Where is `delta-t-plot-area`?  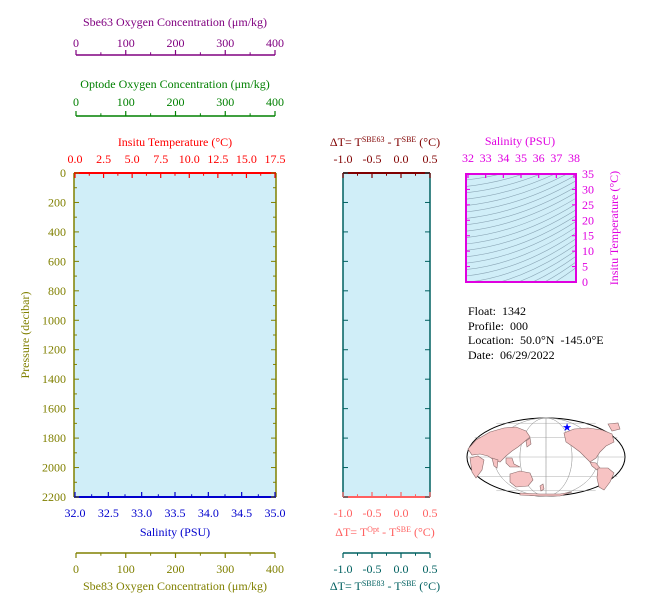
delta-t-plot-area is located at coordinates (386, 335).